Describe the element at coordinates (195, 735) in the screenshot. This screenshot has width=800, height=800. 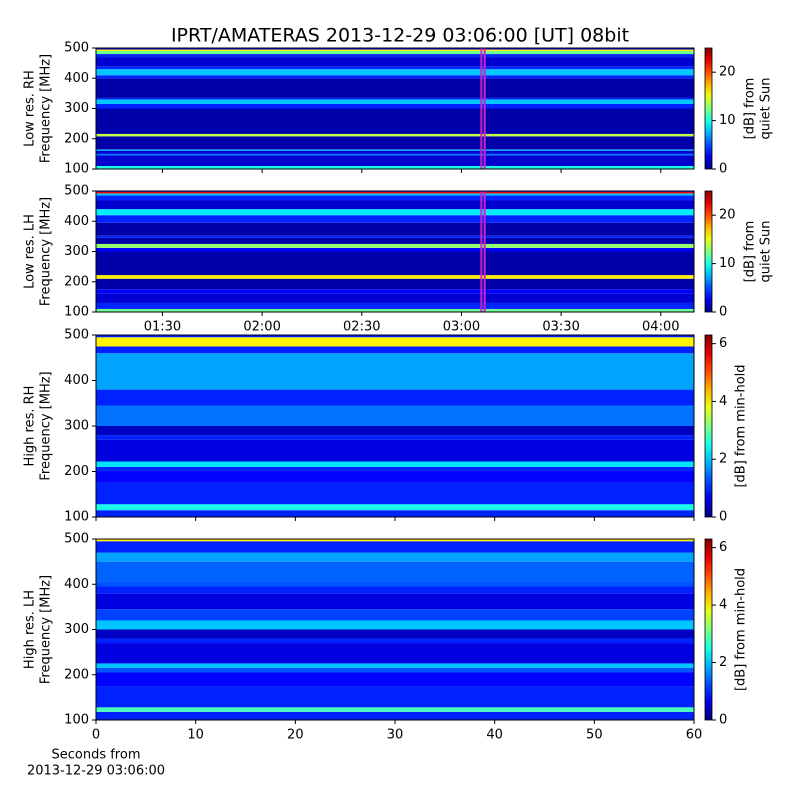
I see `x-tick-label: 10` at that location.